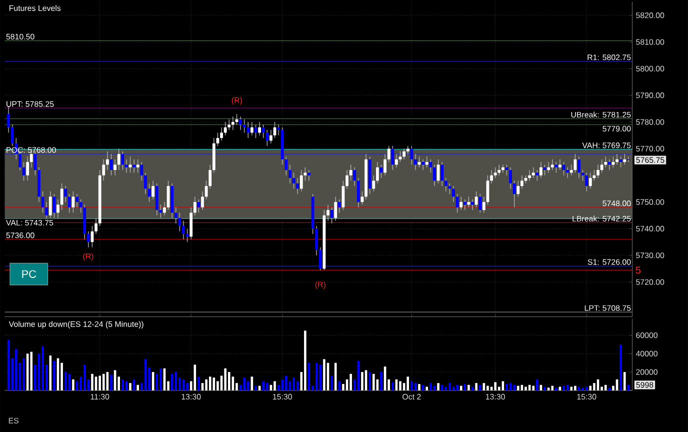  What do you see at coordinates (29, 274) in the screenshot?
I see `annotation: PC` at bounding box center [29, 274].